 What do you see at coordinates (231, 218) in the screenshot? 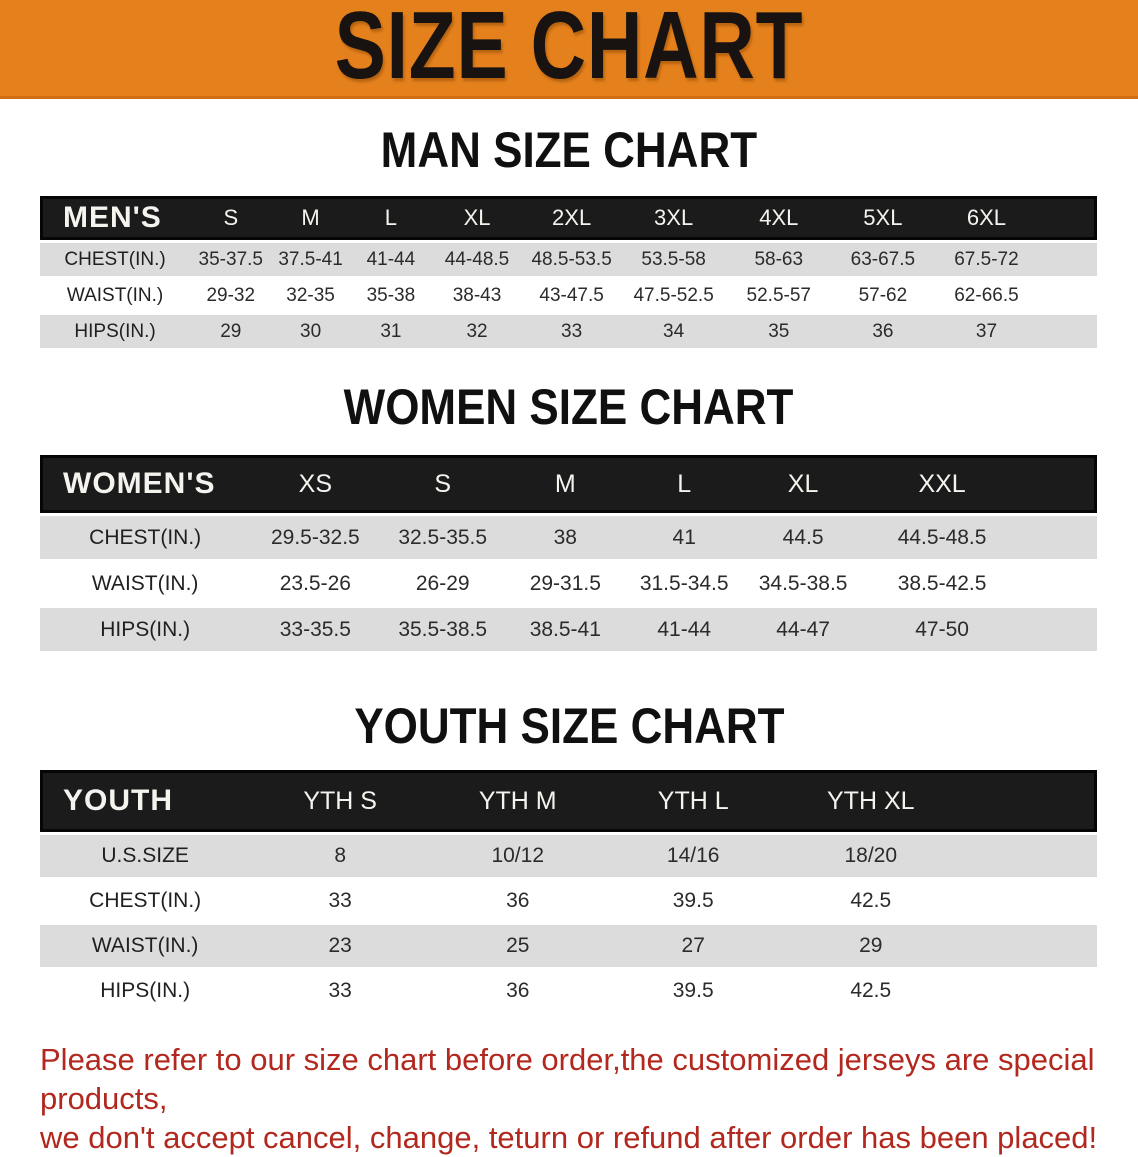
I see `column-header: S` at bounding box center [231, 218].